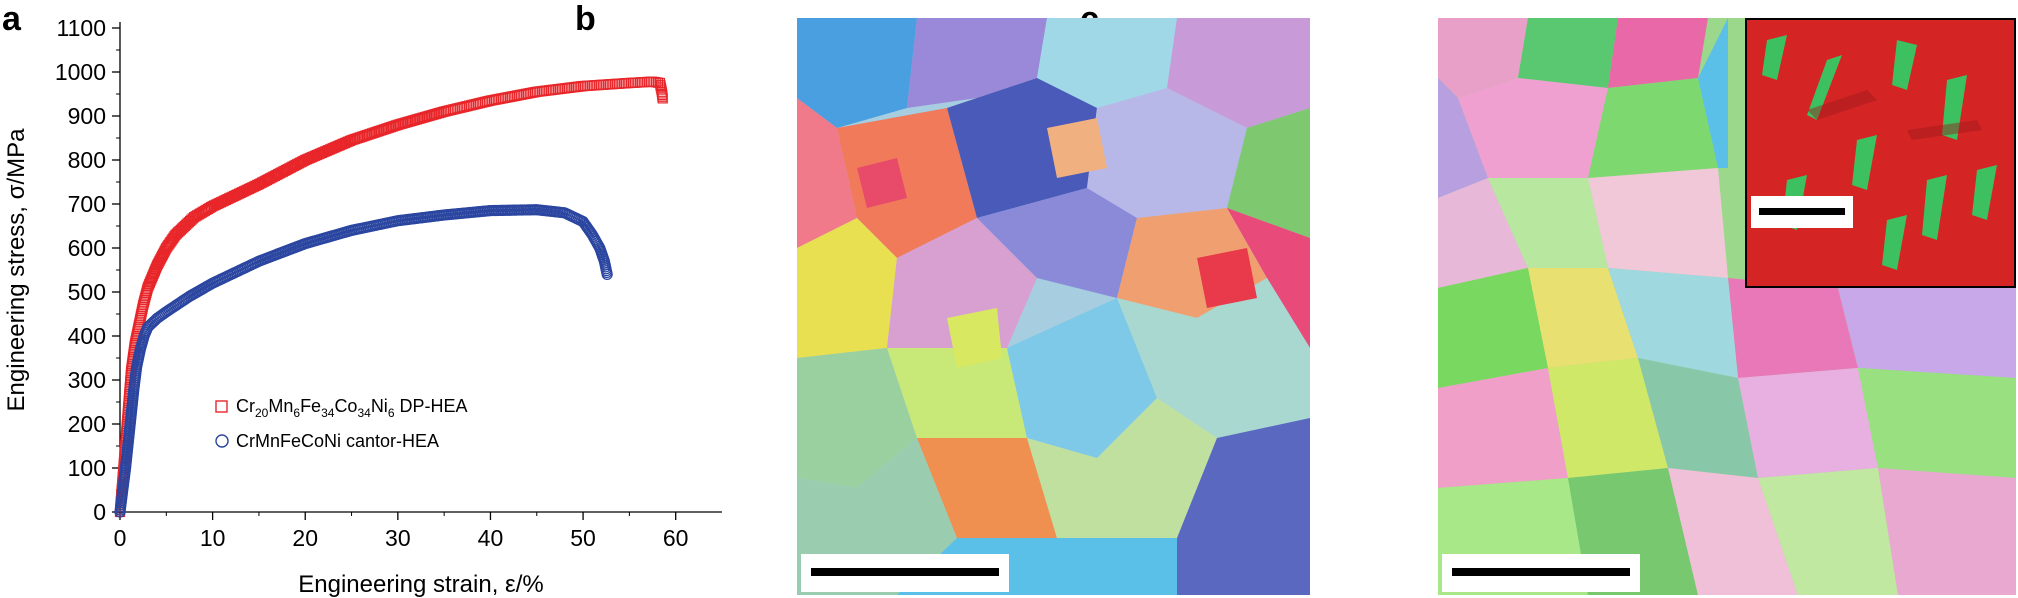 The image size is (2018, 598). Describe the element at coordinates (87, 160) in the screenshot. I see `y-tick-label: 800` at that location.